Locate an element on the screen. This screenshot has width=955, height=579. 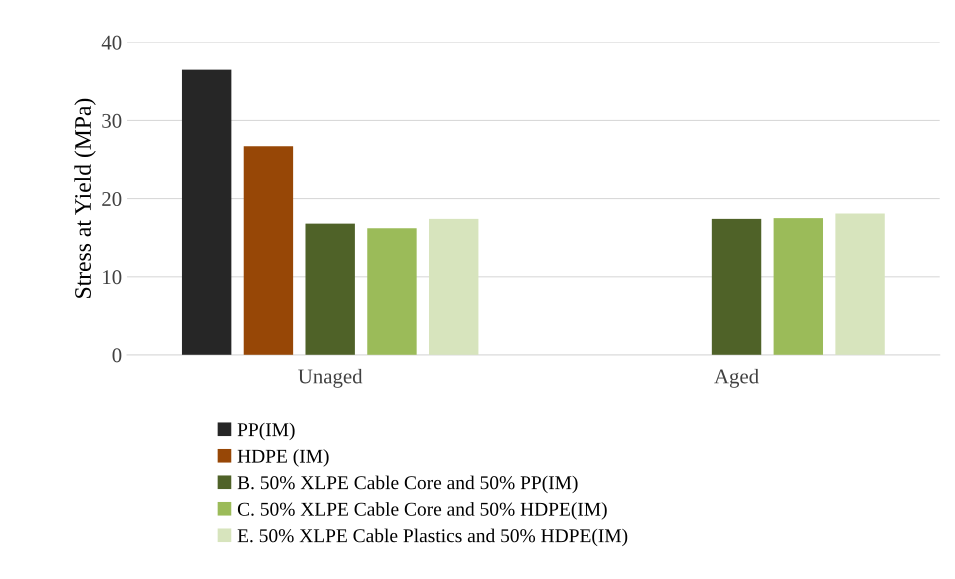
legend-label: HDPE (IM) is located at coordinates (283, 458).